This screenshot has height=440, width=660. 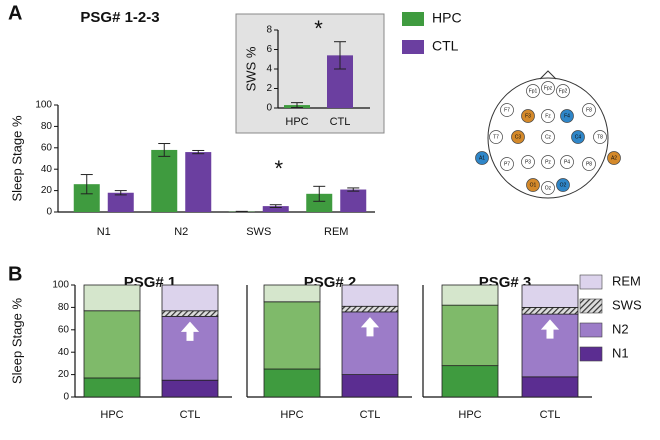 What do you see at coordinates (336, 232) in the screenshot?
I see `x-tick-label: REM` at bounding box center [336, 232].